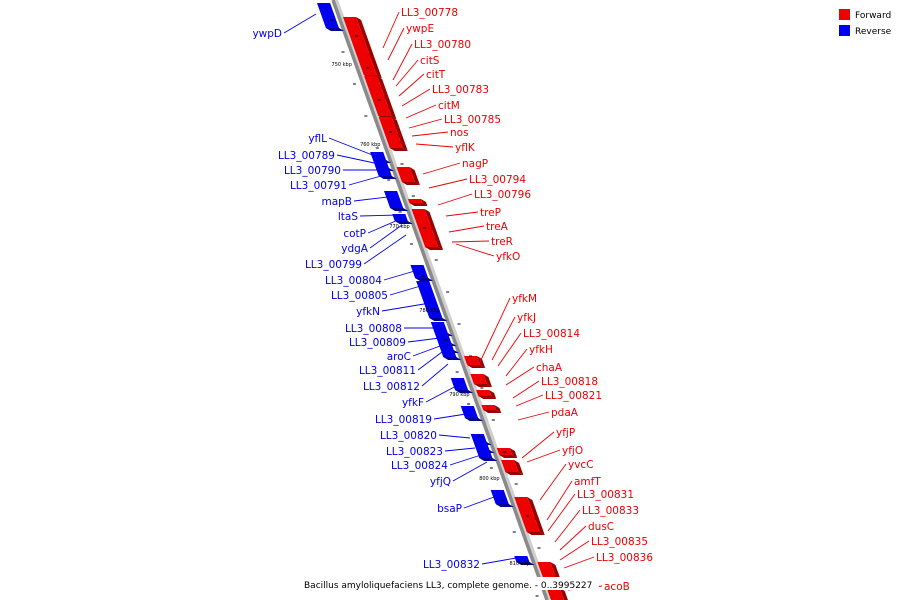  I want to click on svg-text: LL3_00812, so click(391, 387).